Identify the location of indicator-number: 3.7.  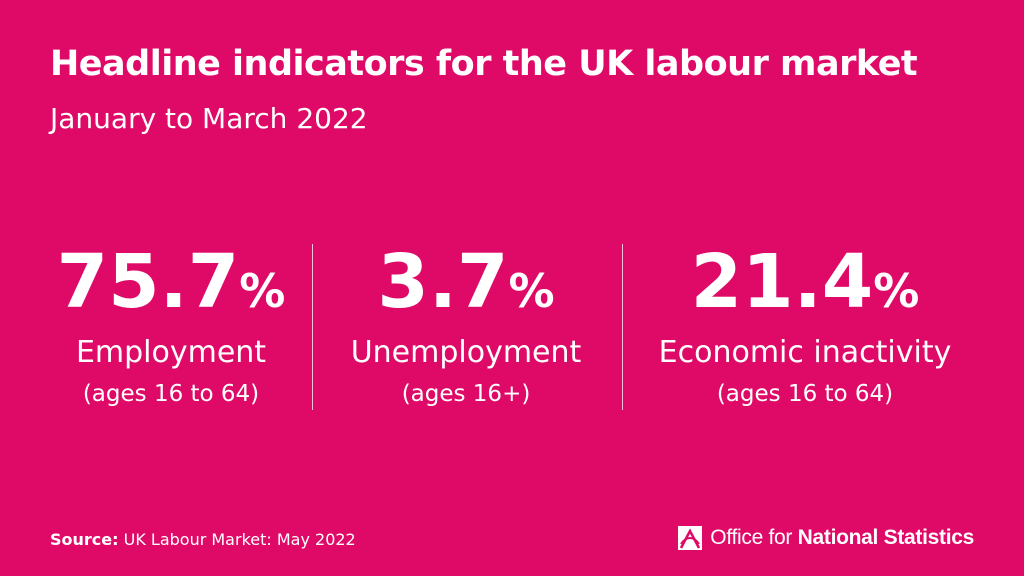
(443, 282).